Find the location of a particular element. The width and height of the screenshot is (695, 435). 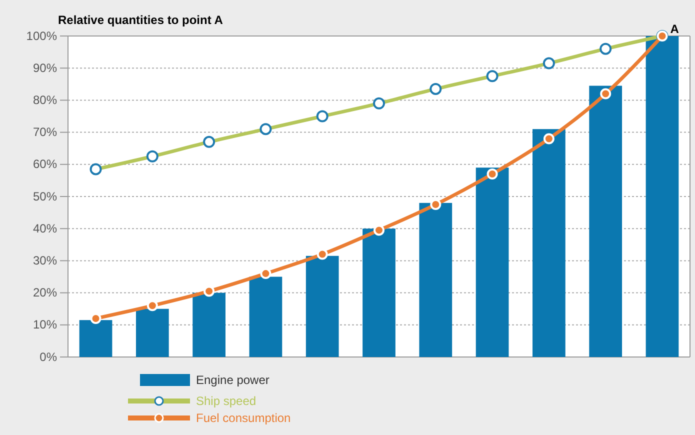

chart-title: Relative quantities to point A is located at coordinates (141, 20).